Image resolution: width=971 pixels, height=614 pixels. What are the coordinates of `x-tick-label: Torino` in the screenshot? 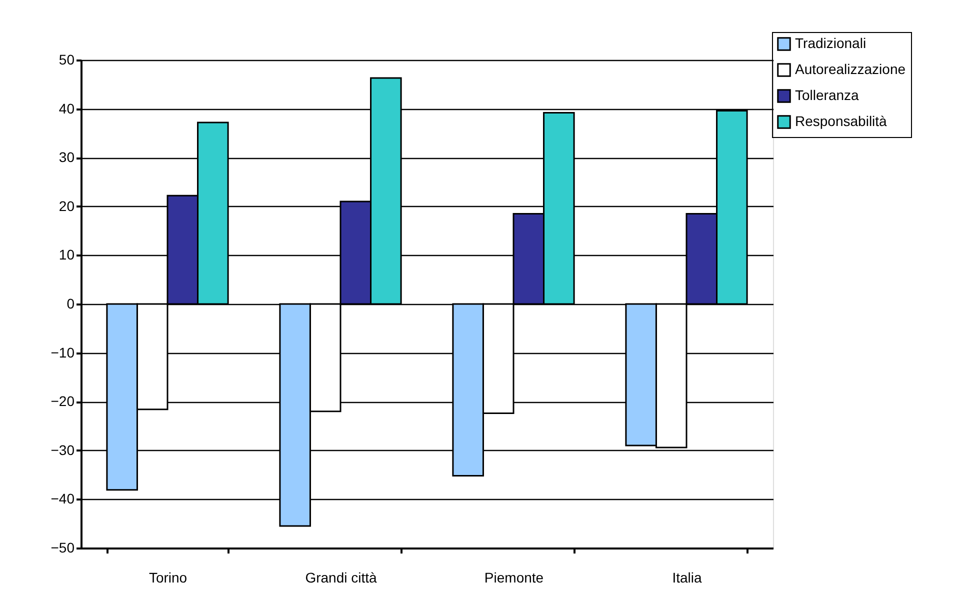 It's located at (168, 578).